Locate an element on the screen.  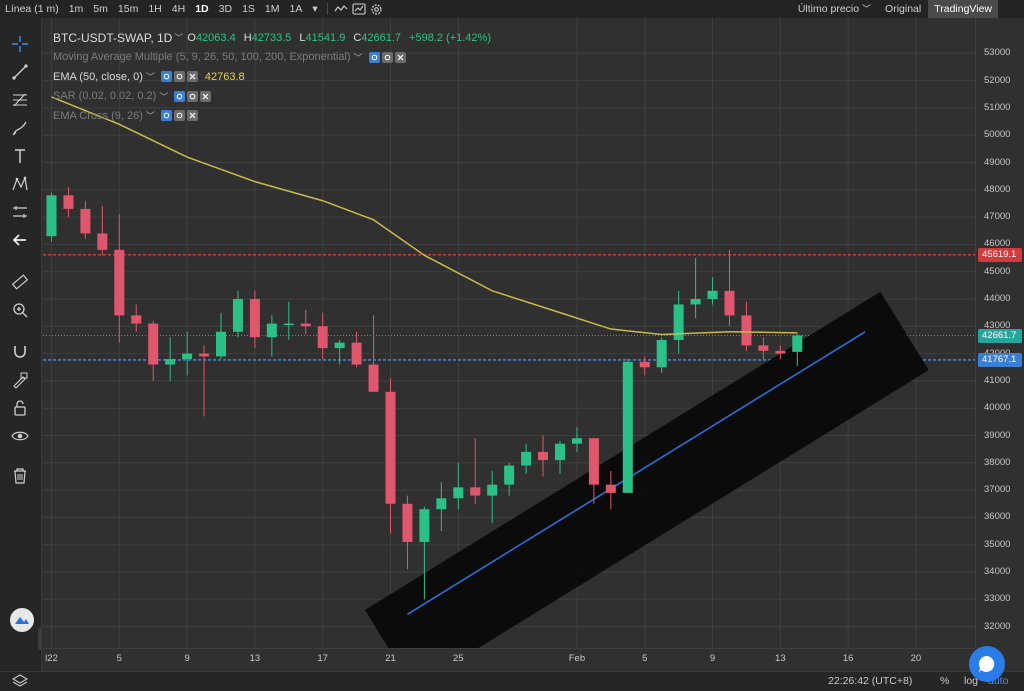
log-toggle: log is located at coordinates (971, 681).